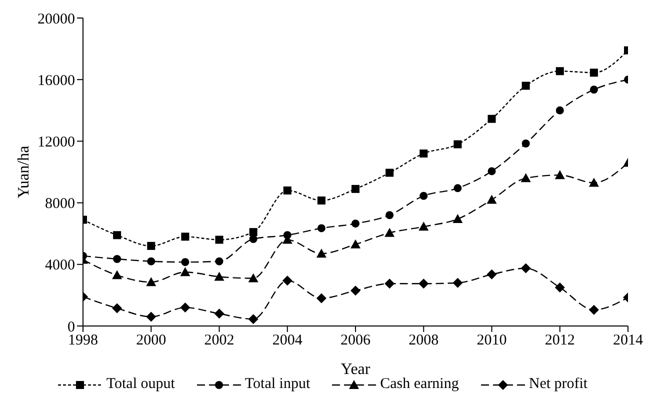  What do you see at coordinates (491, 340) in the screenshot?
I see `x-tick-label: 2010` at bounding box center [491, 340].